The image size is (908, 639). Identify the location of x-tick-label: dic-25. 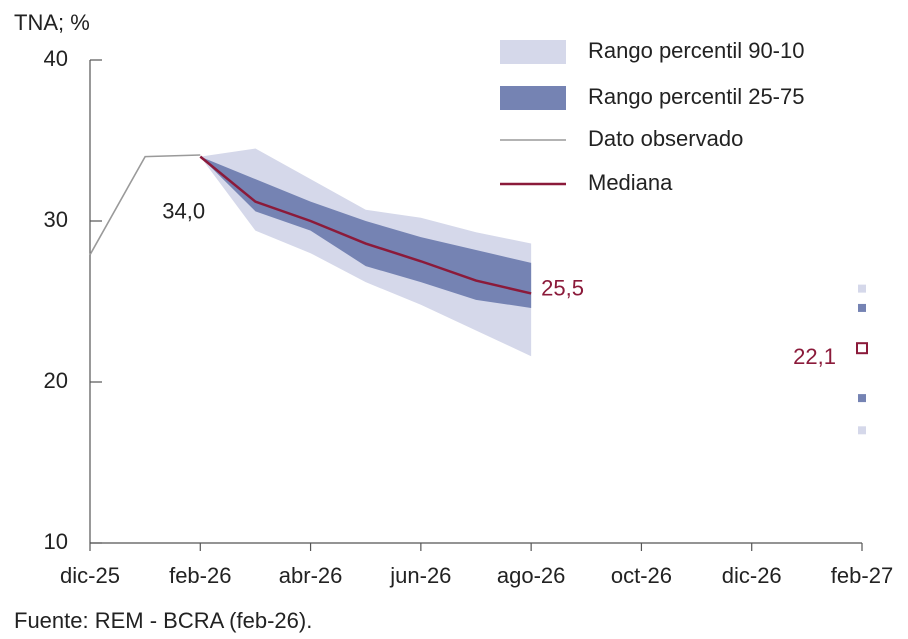
(90, 575).